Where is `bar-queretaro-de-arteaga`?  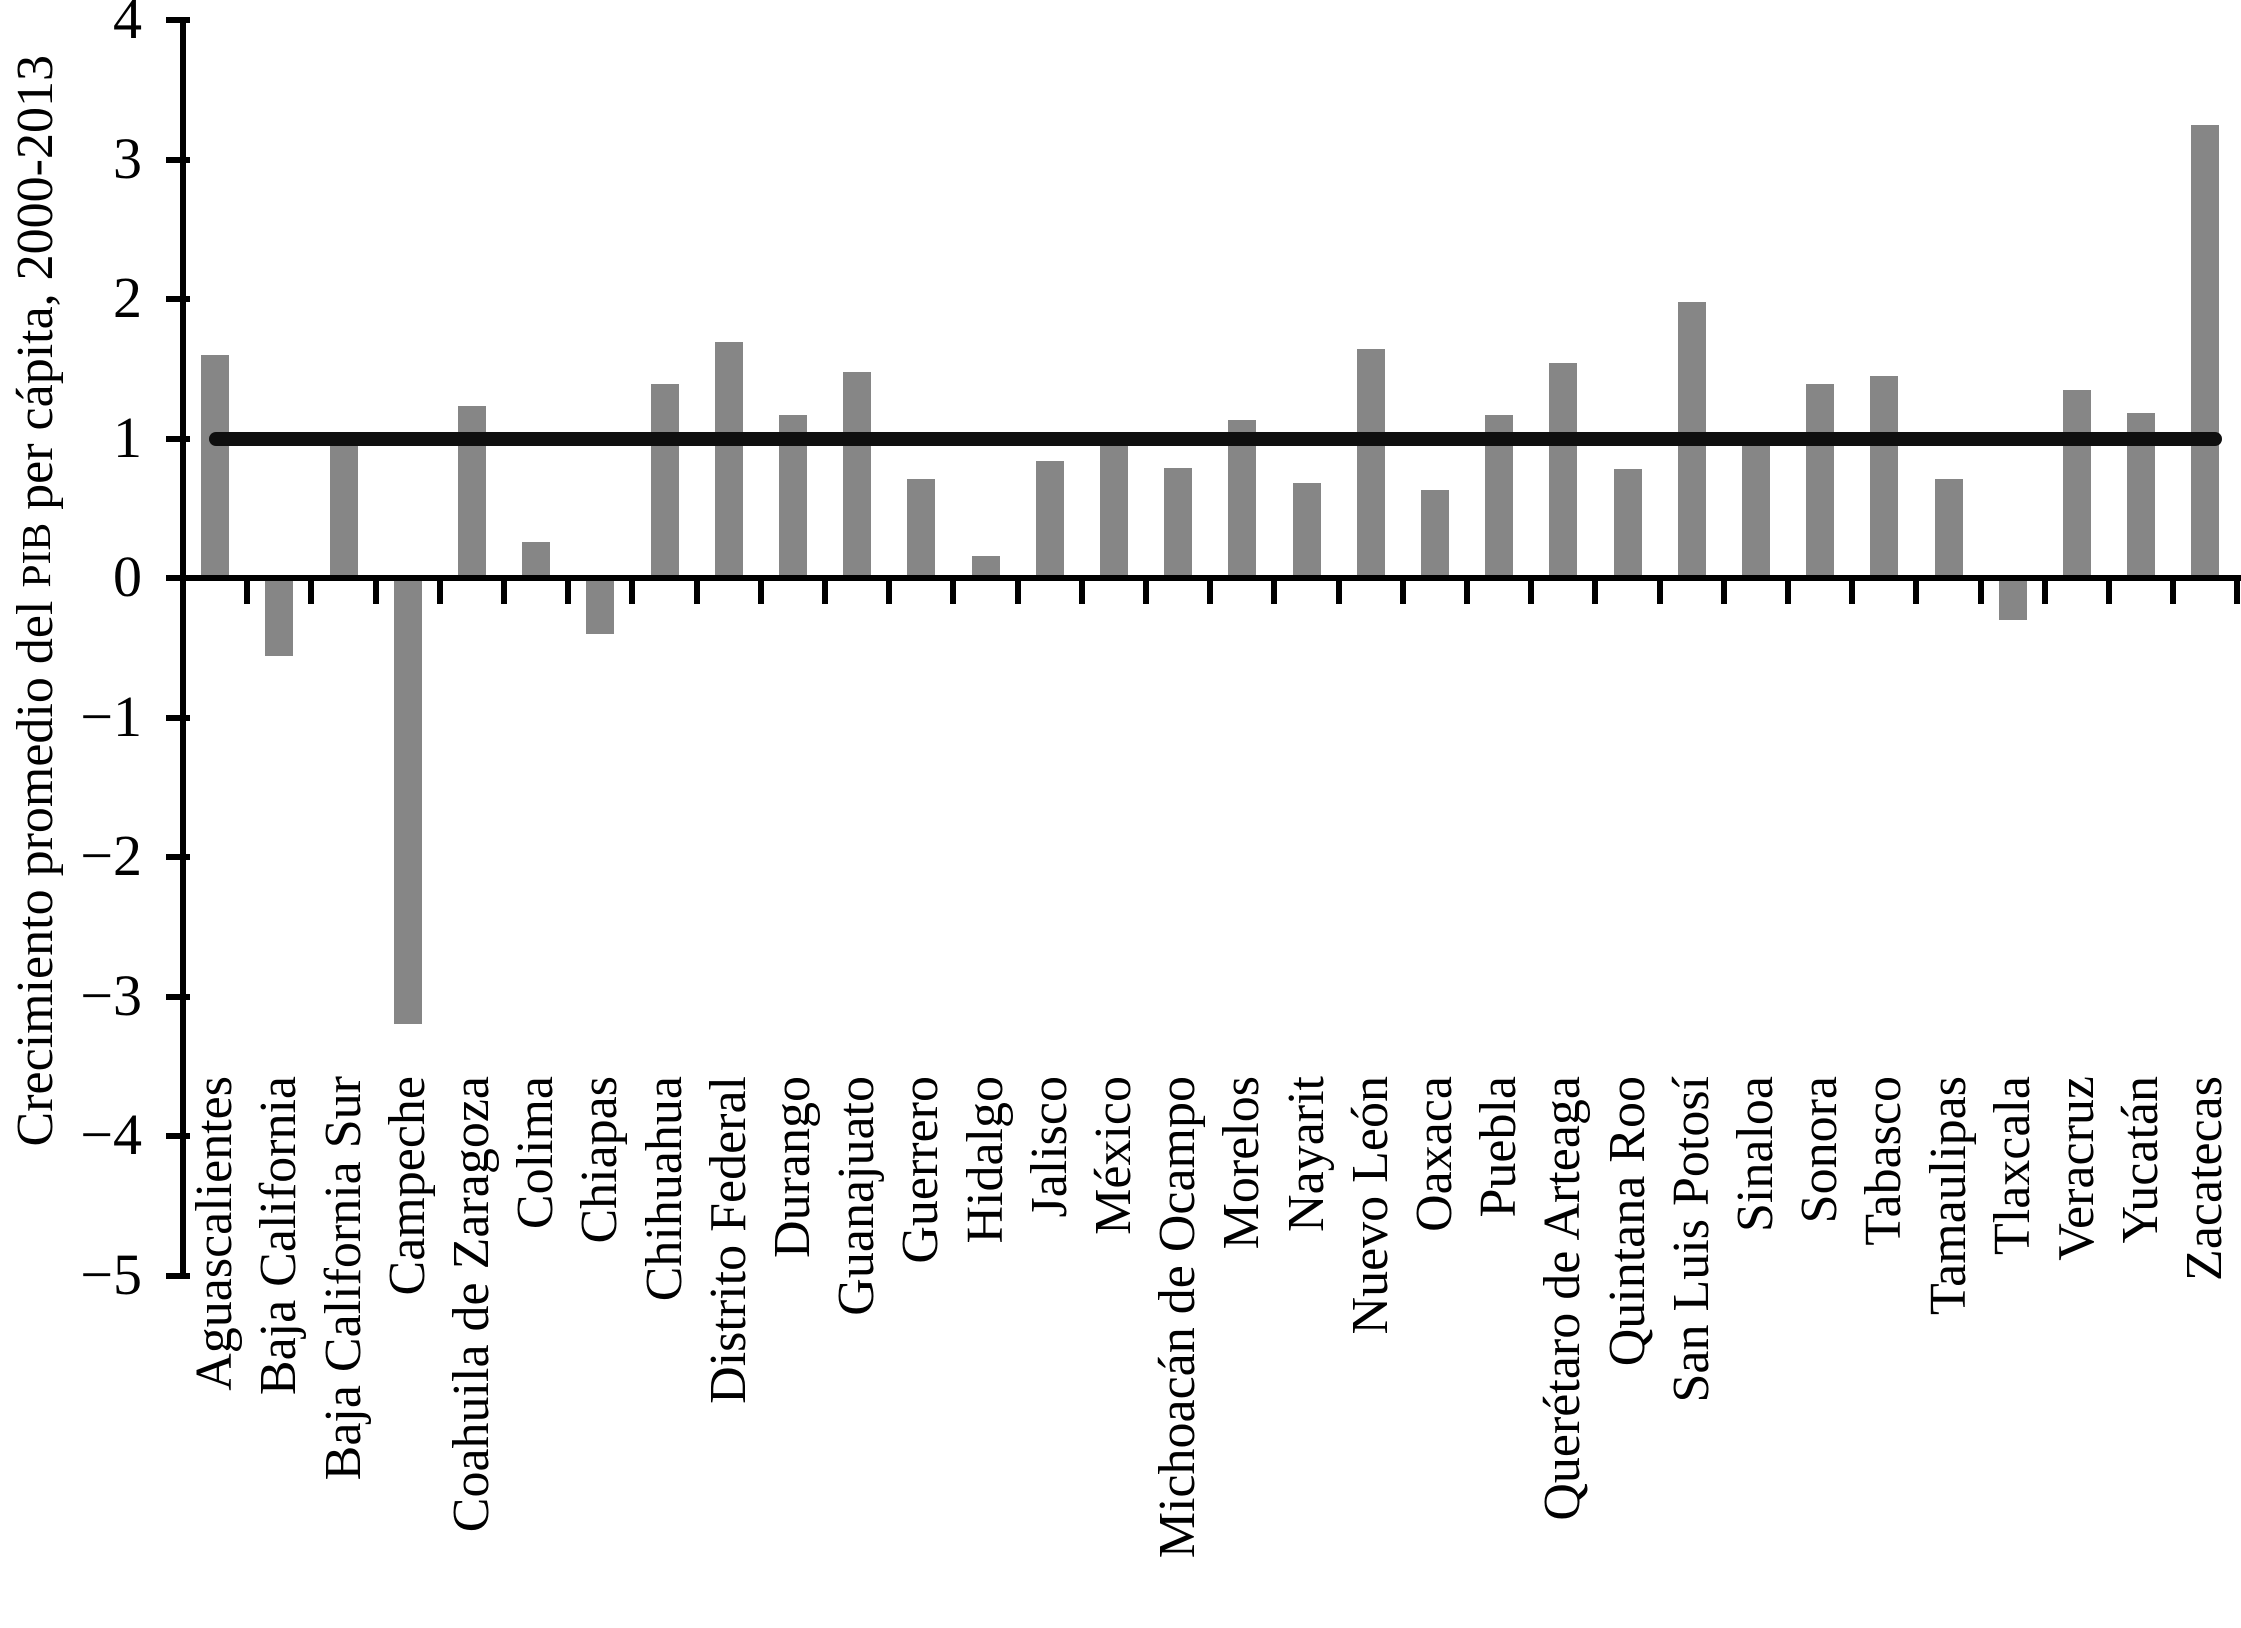
bar-queretaro-de-arteaga is located at coordinates (1563, 470).